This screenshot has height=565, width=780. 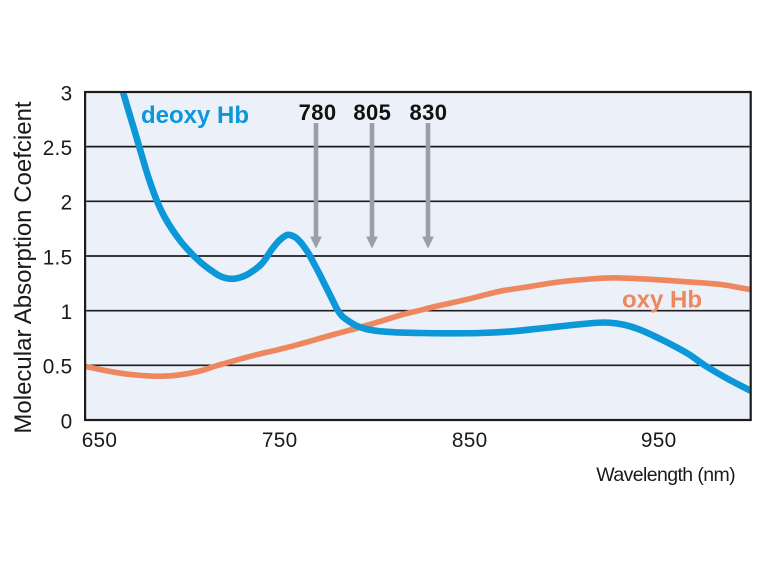 What do you see at coordinates (280, 440) in the screenshot?
I see `svg-text: 750` at bounding box center [280, 440].